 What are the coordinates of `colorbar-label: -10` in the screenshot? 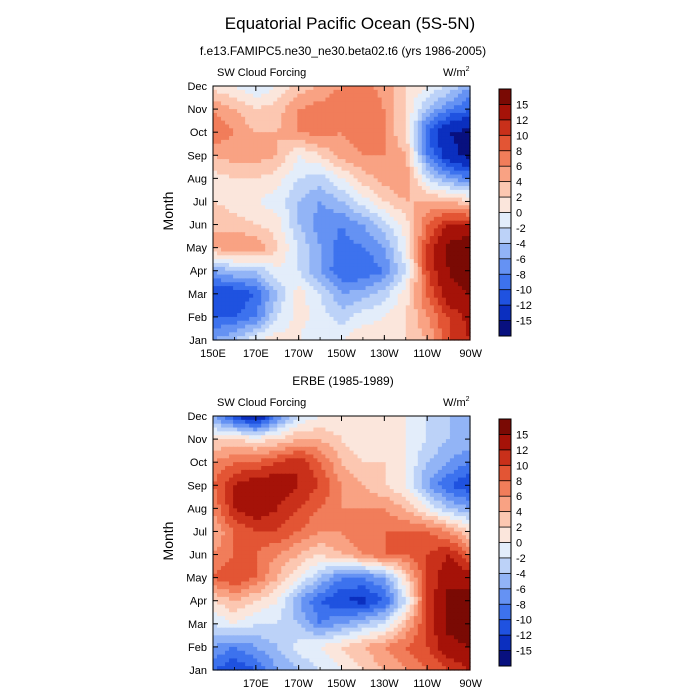 It's located at (524, 291).